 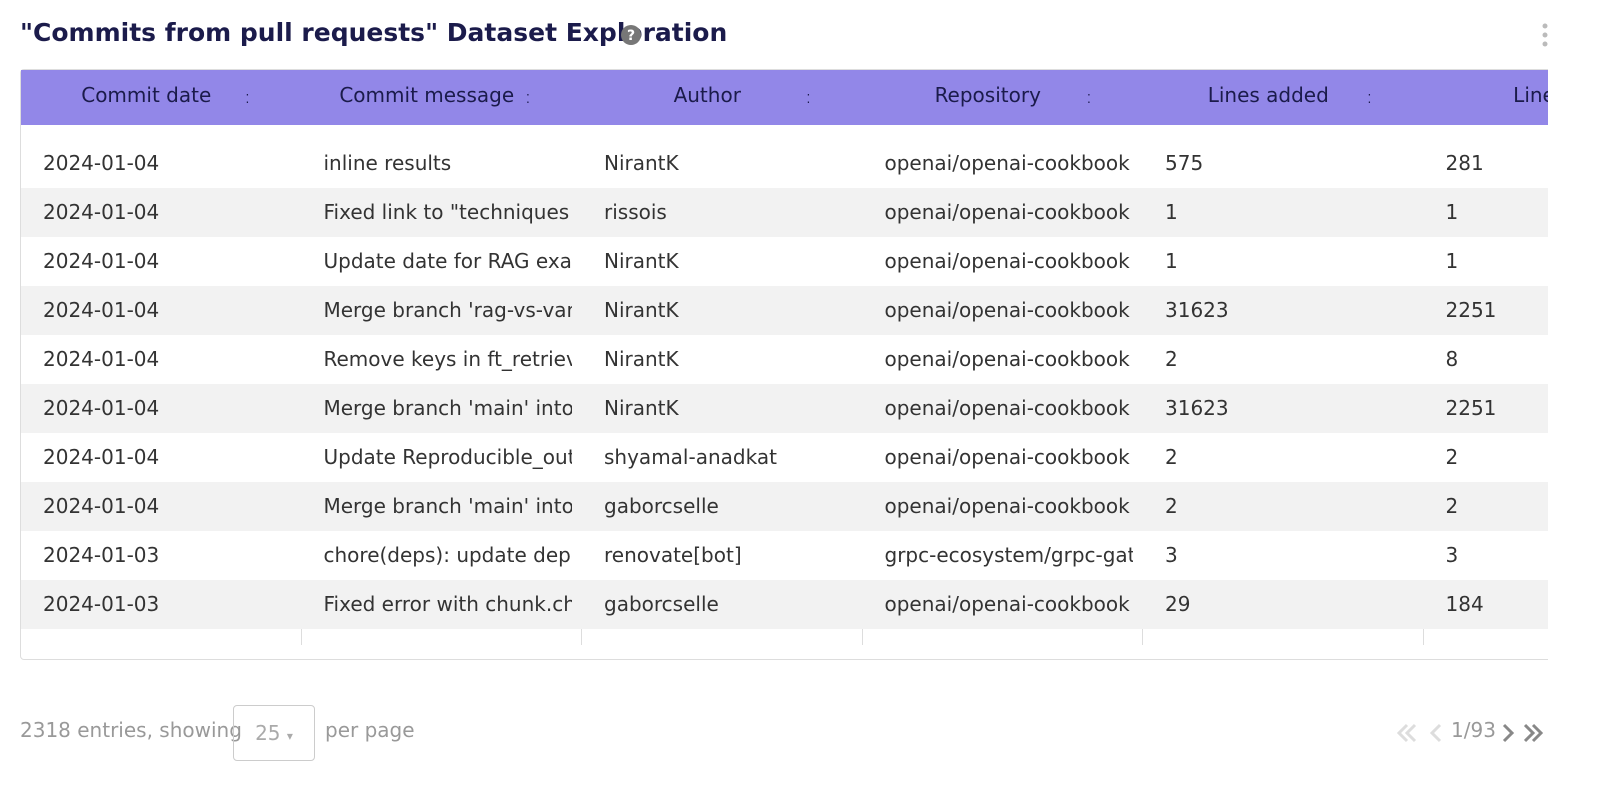 What do you see at coordinates (448, 310) in the screenshot?
I see `table-cell: Merge branch 'rag-vs-vani` at bounding box center [448, 310].